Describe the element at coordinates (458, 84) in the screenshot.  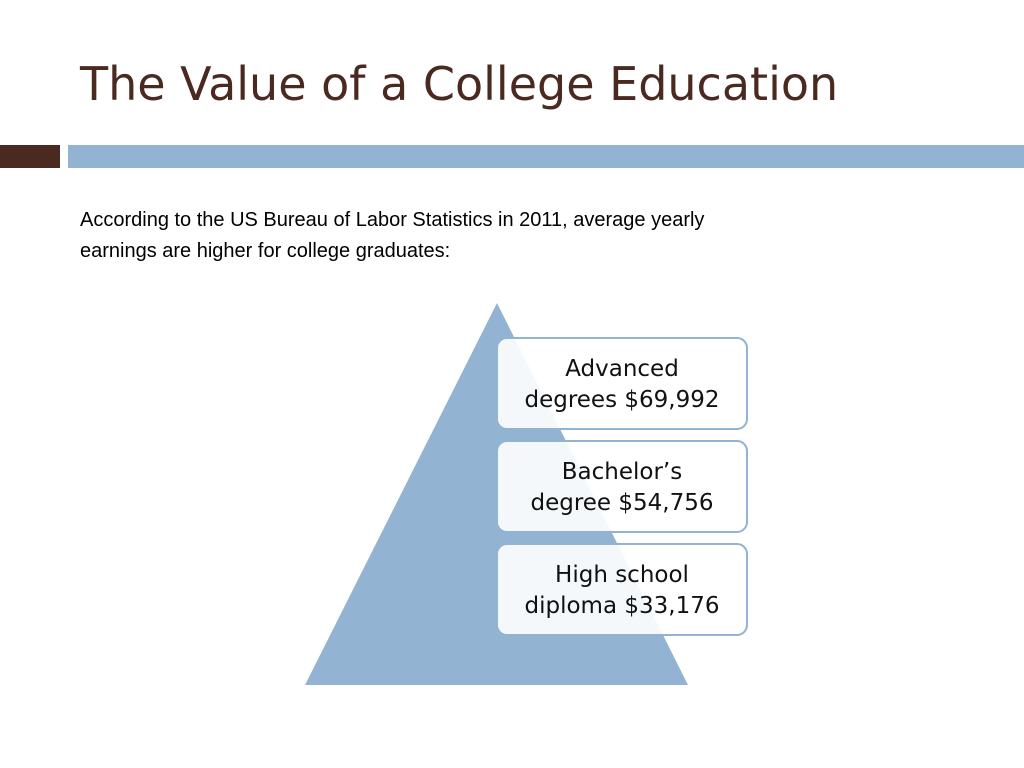
I see `slide-title: The Value of a College Education` at that location.